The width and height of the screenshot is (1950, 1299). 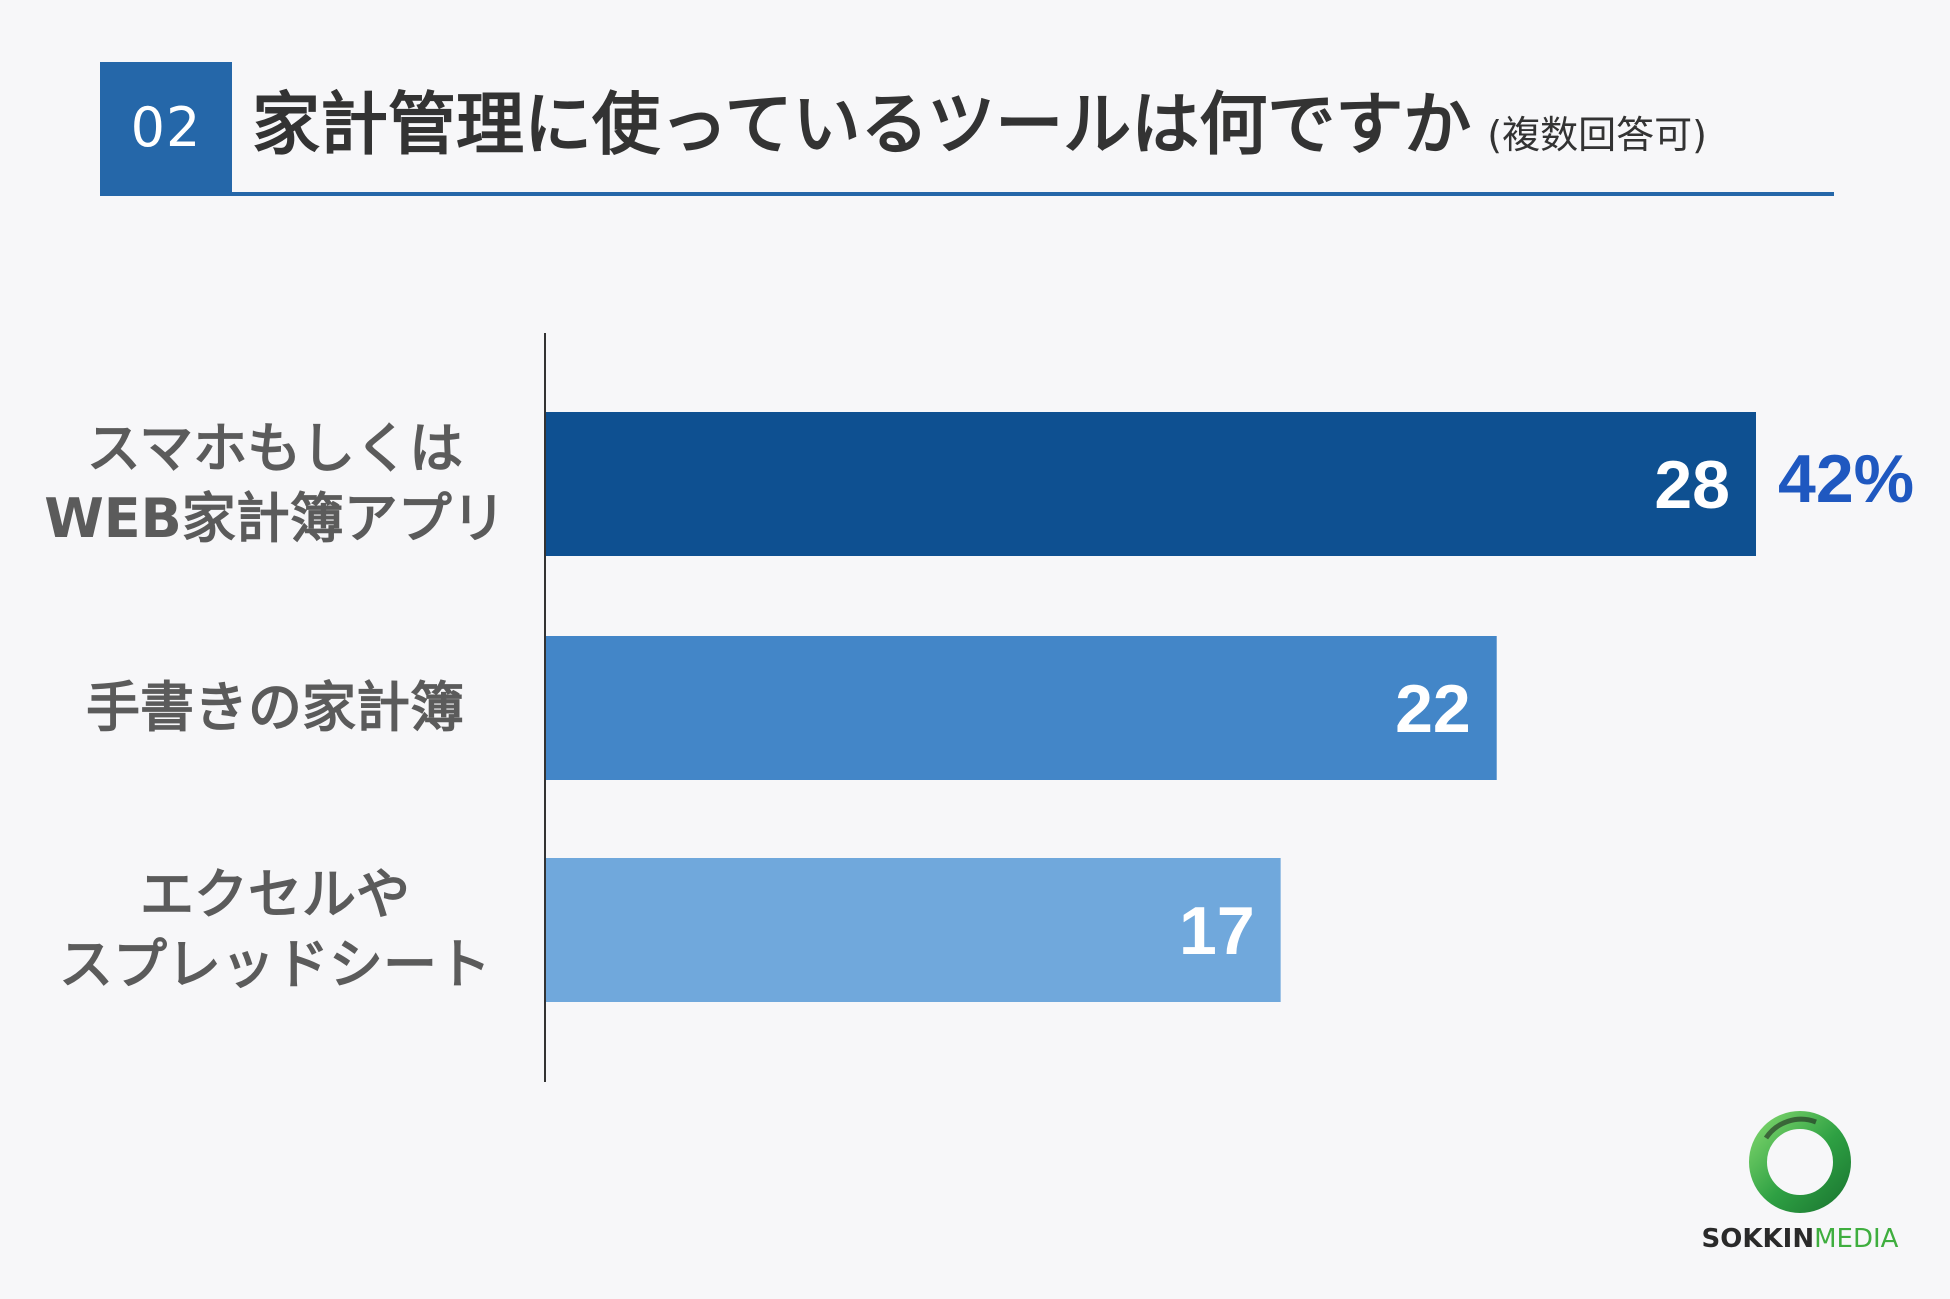 What do you see at coordinates (275, 894) in the screenshot?
I see `category-label-line: エクセルや` at bounding box center [275, 894].